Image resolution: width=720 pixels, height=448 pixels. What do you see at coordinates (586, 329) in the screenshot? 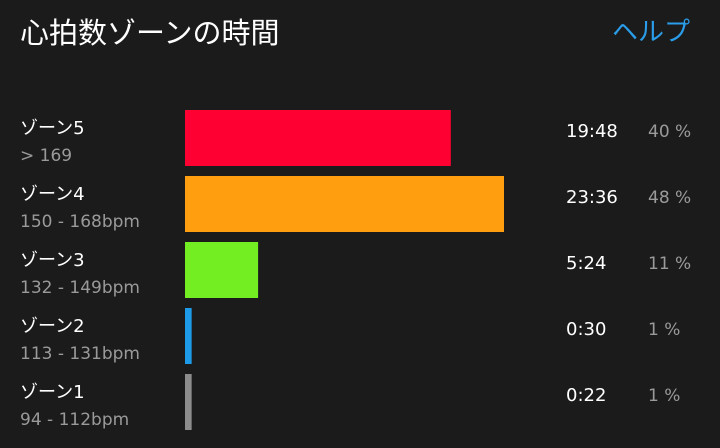
I see `zone-time: 0:30` at bounding box center [586, 329].